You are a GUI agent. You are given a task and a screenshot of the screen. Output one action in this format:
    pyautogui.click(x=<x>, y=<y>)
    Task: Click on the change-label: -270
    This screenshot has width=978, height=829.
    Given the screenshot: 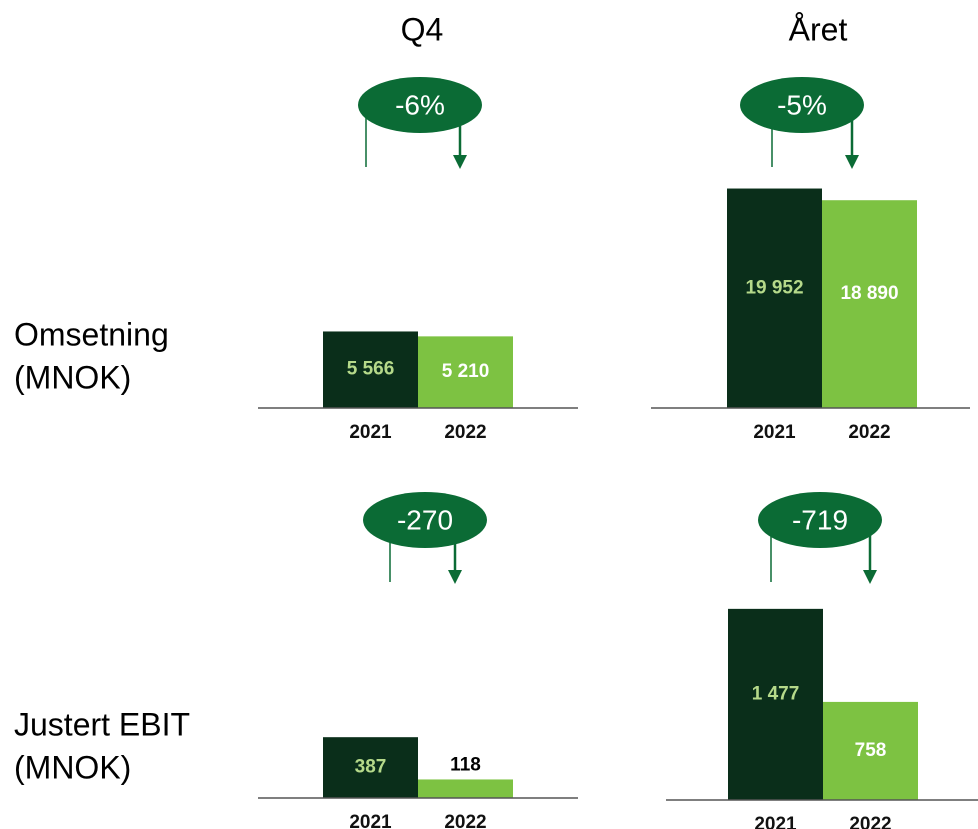 What is the action you would take?
    pyautogui.click(x=425, y=519)
    